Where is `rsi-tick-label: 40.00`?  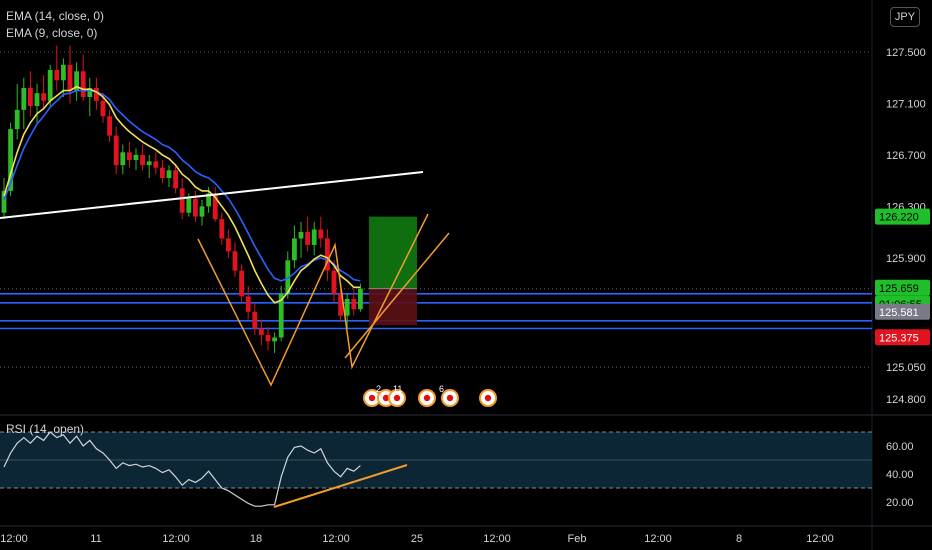 rsi-tick-label: 40.00 is located at coordinates (900, 475).